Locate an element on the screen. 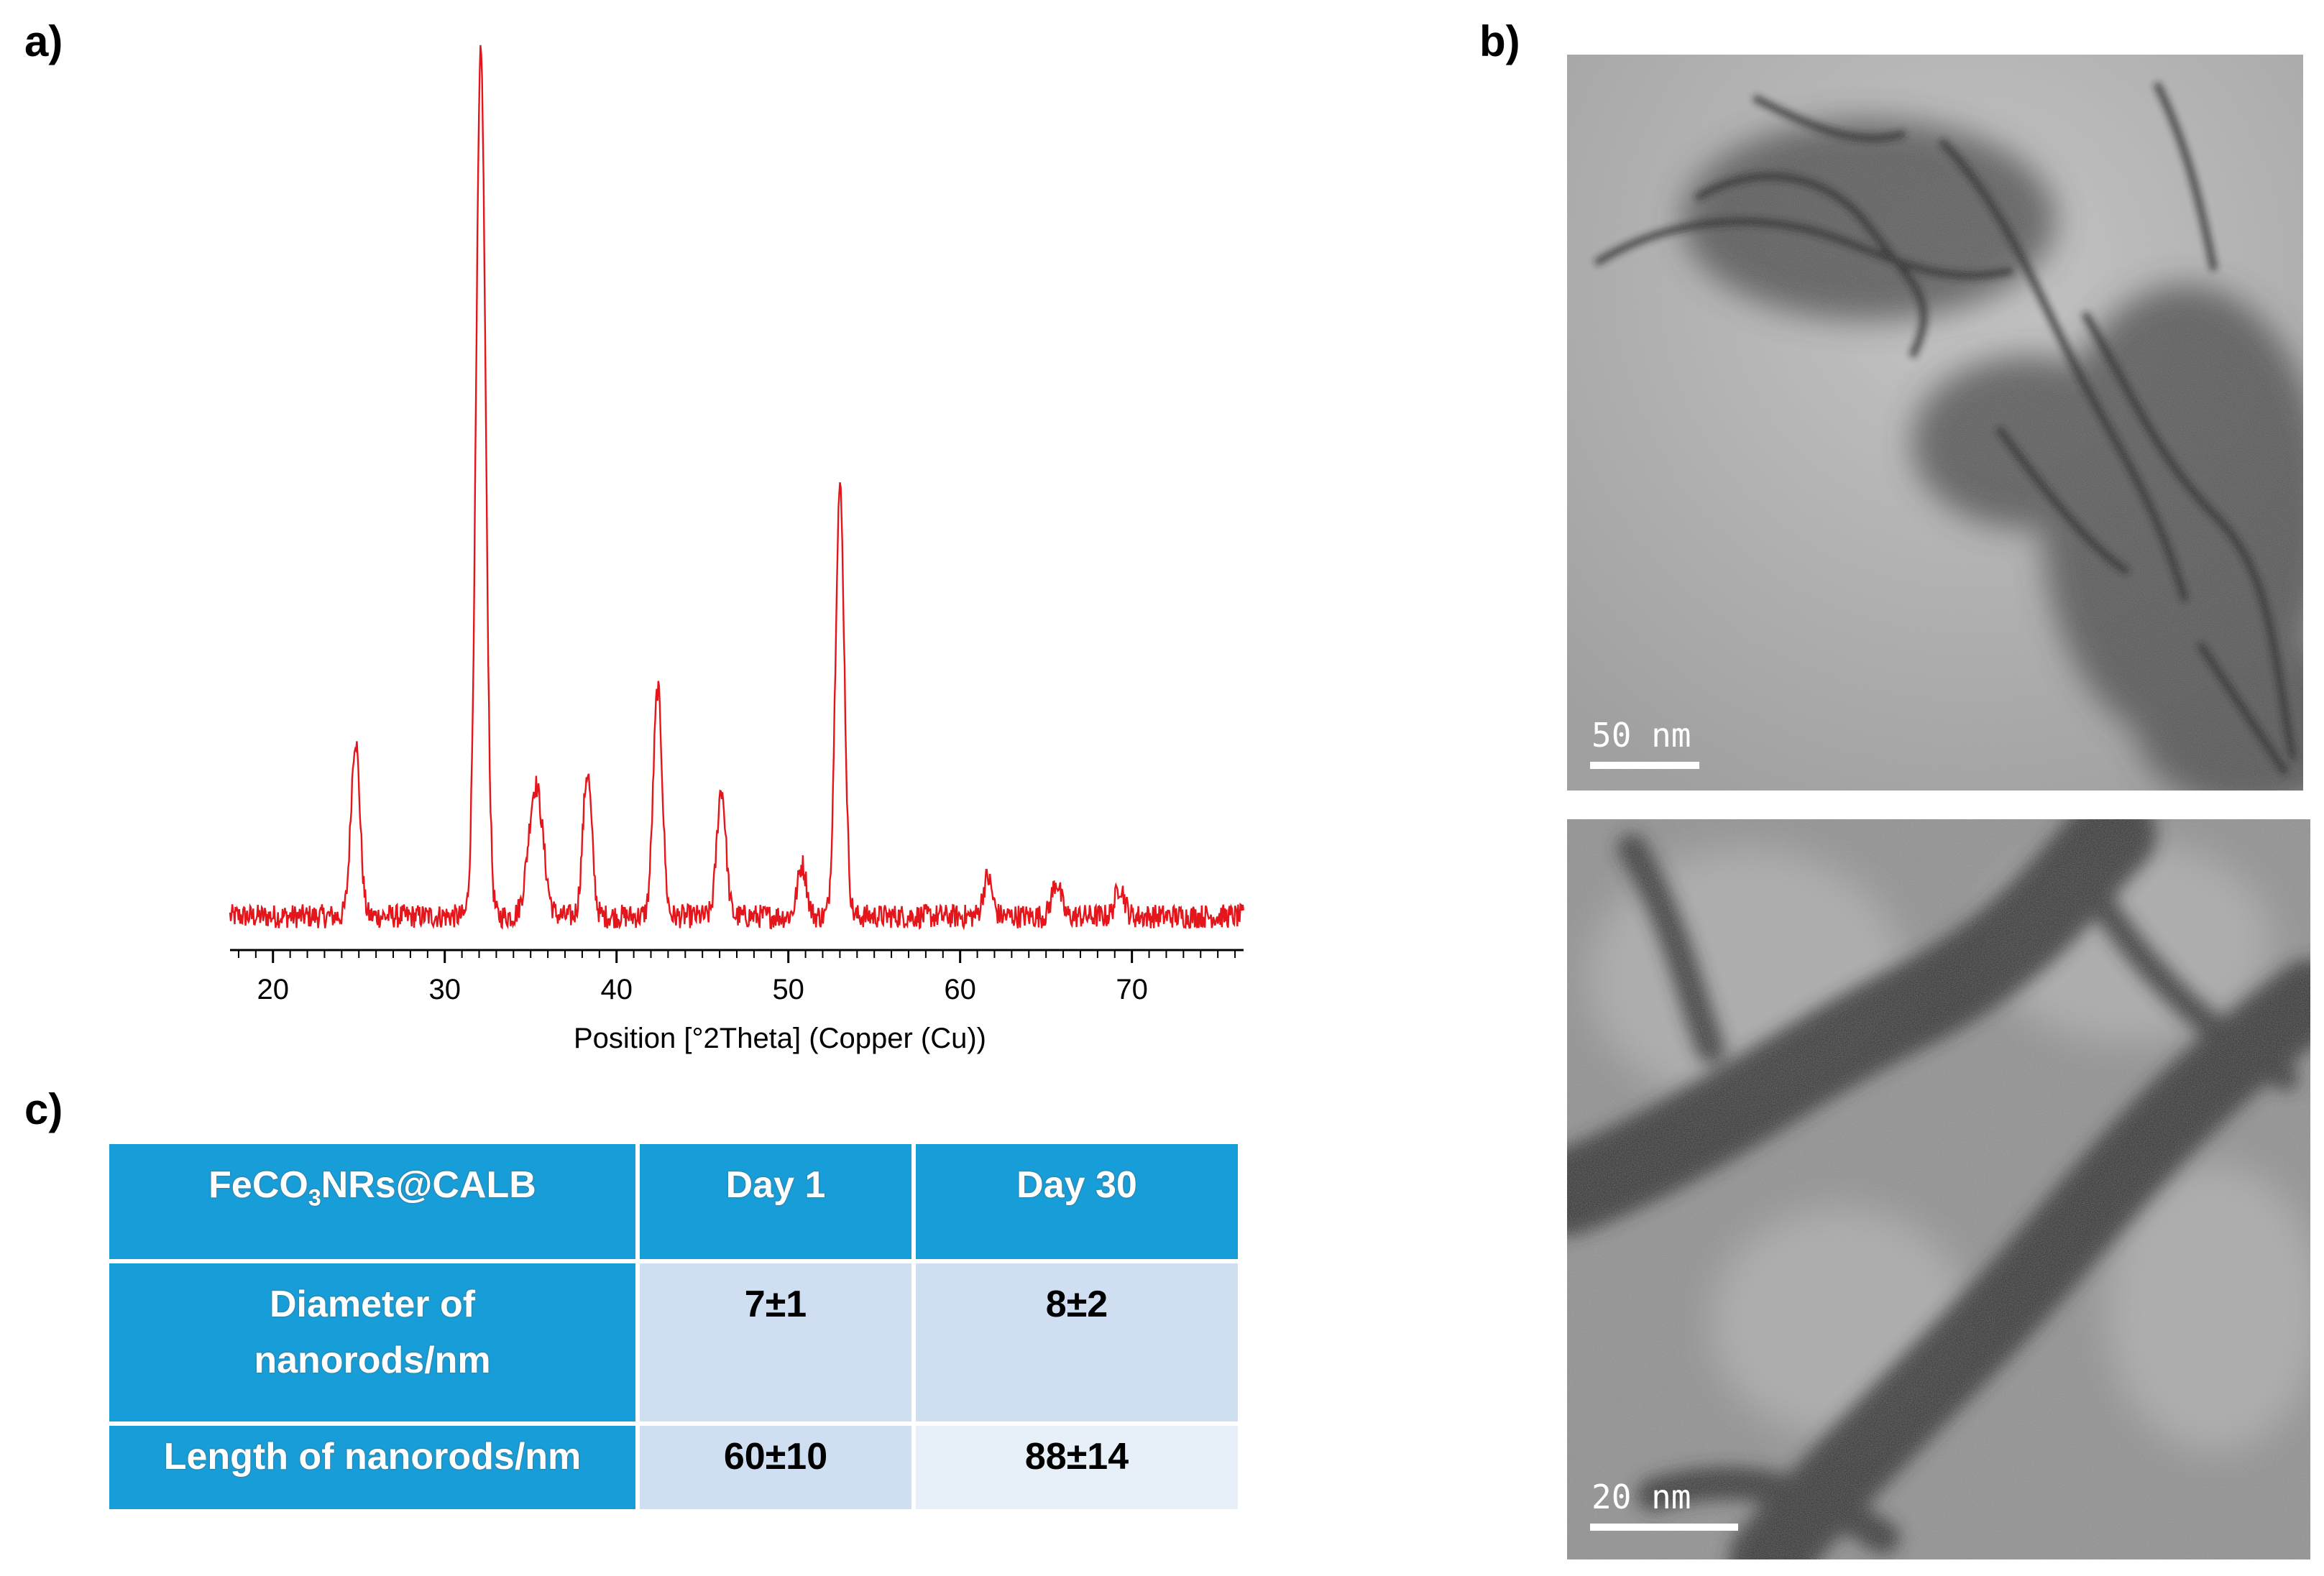  x-tick-label: 50 is located at coordinates (788, 989).